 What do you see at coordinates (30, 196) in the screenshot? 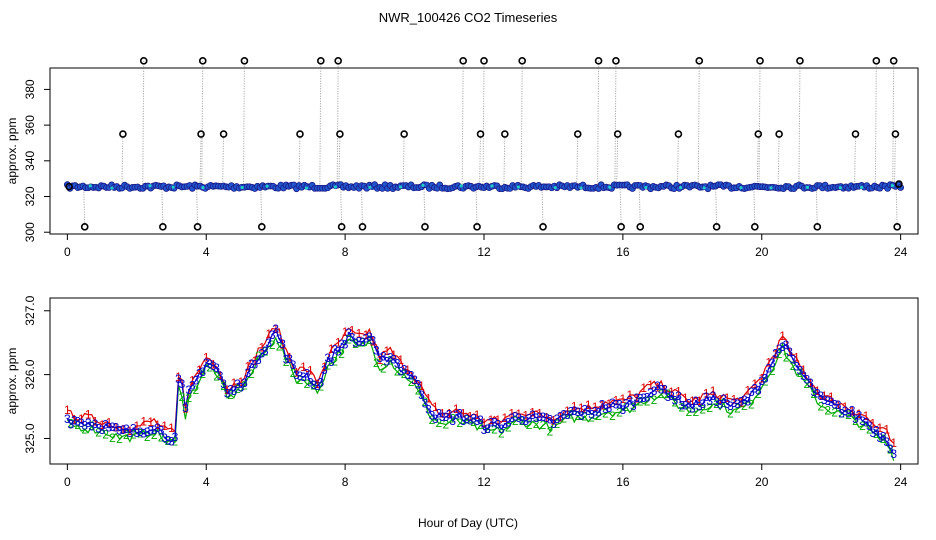
I see `panel-1-y-tick-label: 320` at bounding box center [30, 196].